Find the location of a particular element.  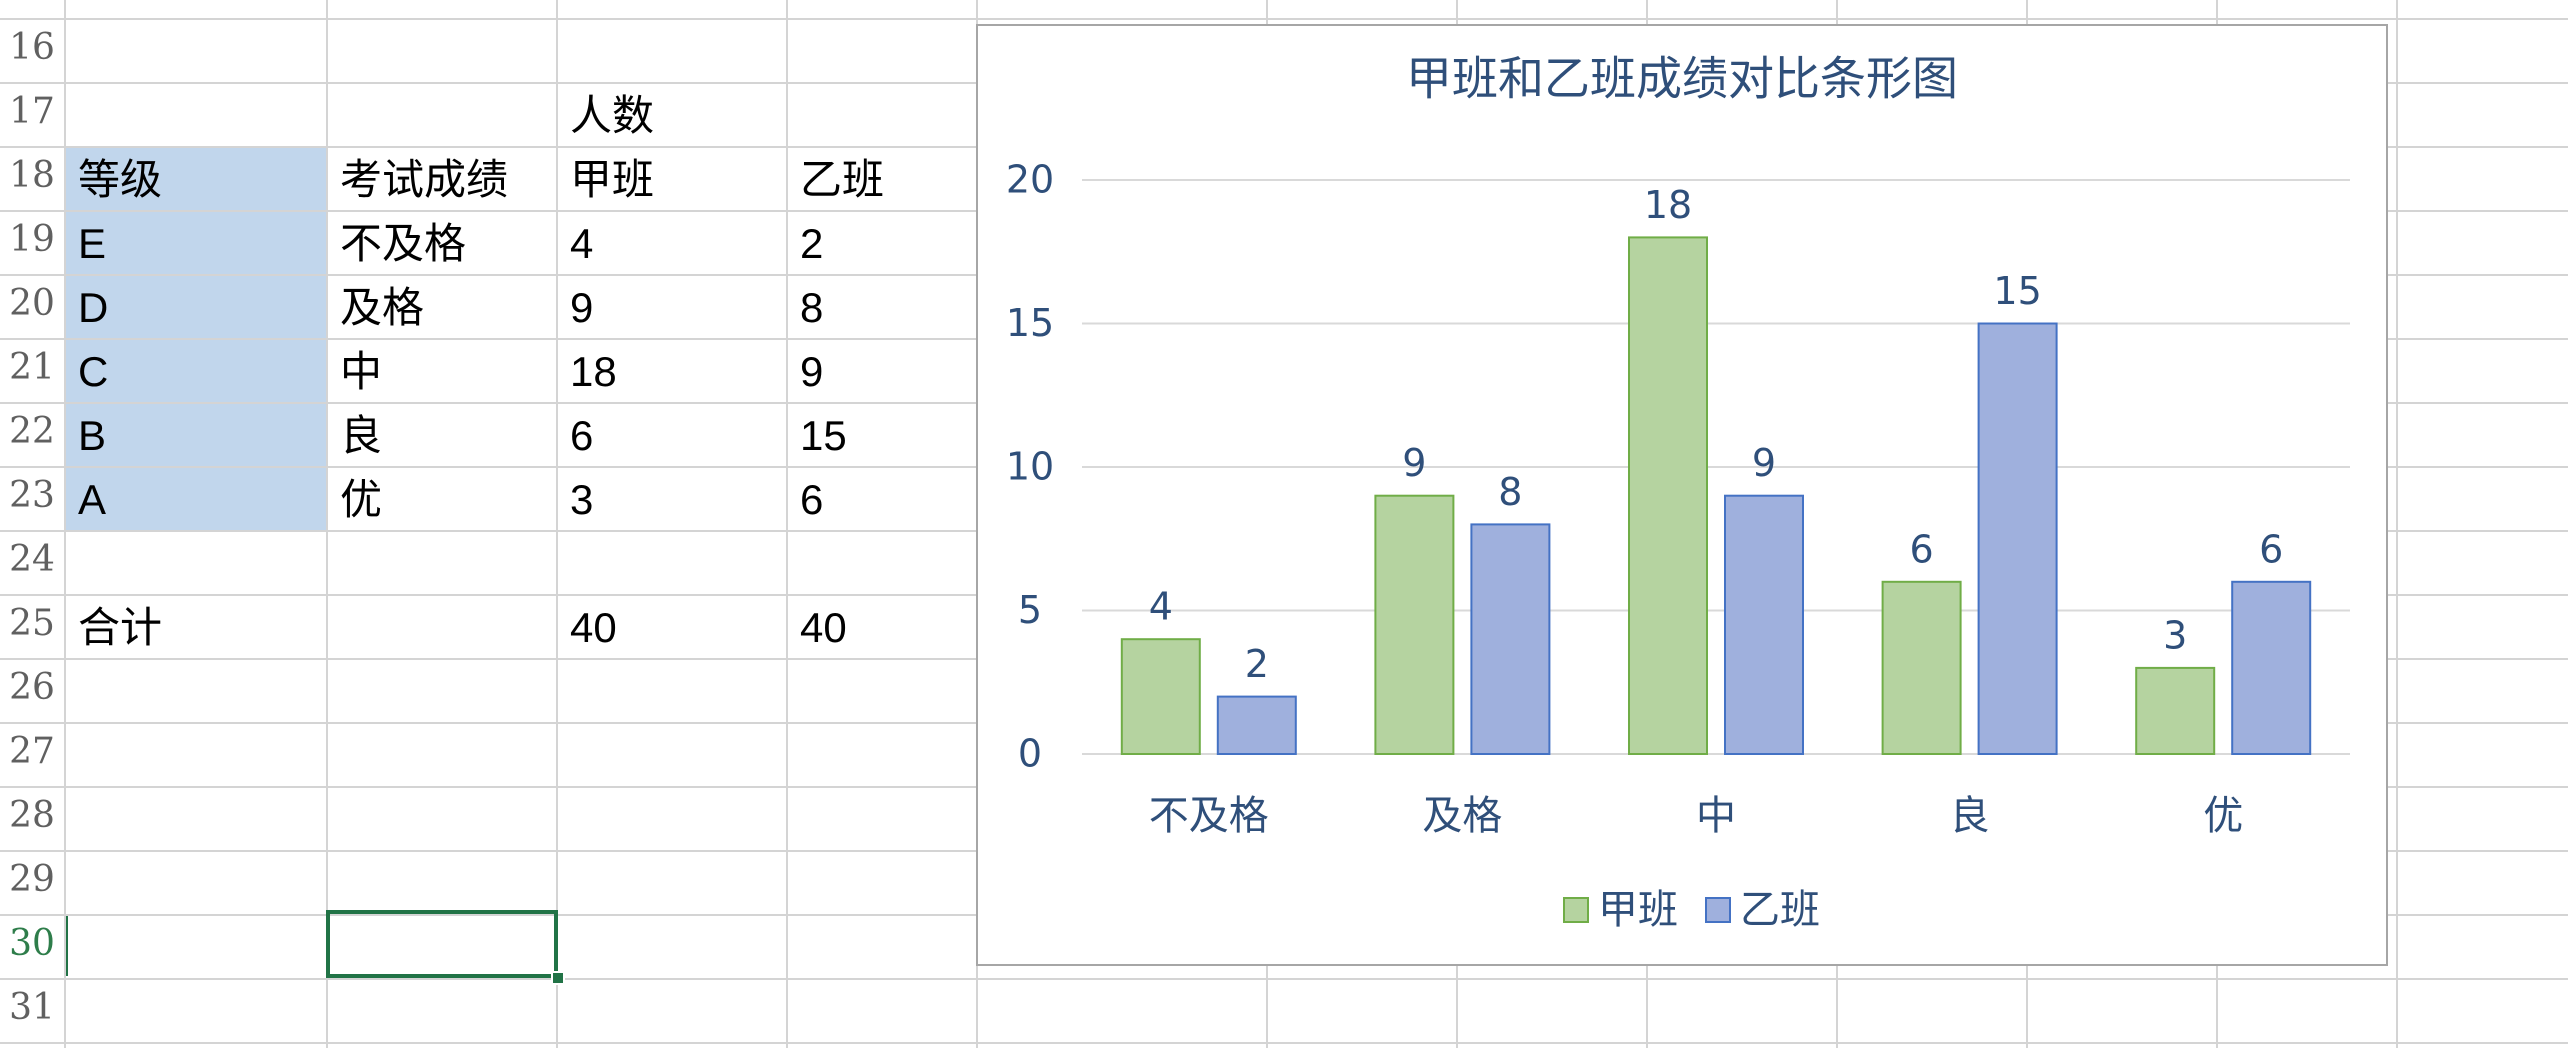

data-label: 8 is located at coordinates (1510, 492).